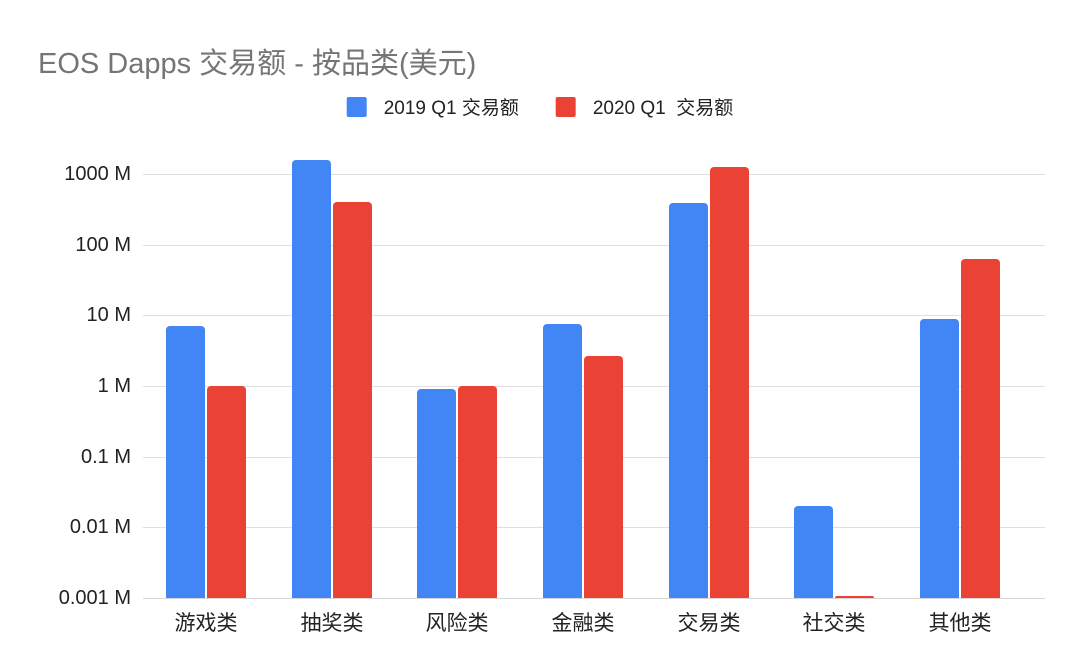 The height and width of the screenshot is (667, 1080). I want to click on legend-item-2020: 2020 Q1 交易额, so click(644, 106).